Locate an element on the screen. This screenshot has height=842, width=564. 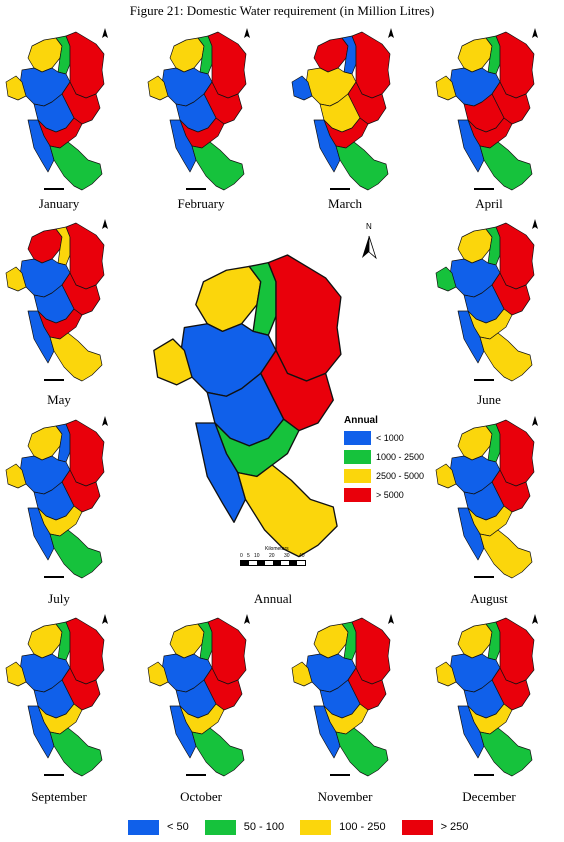
map-june is located at coordinates (486, 300).